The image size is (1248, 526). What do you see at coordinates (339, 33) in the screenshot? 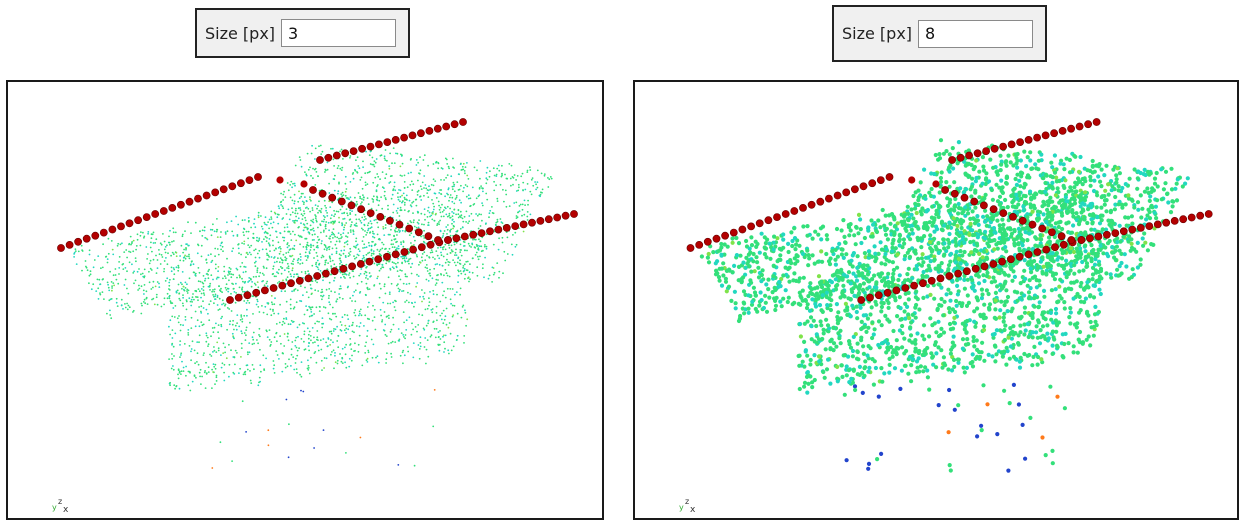
I see `size-input-left` at bounding box center [339, 33].